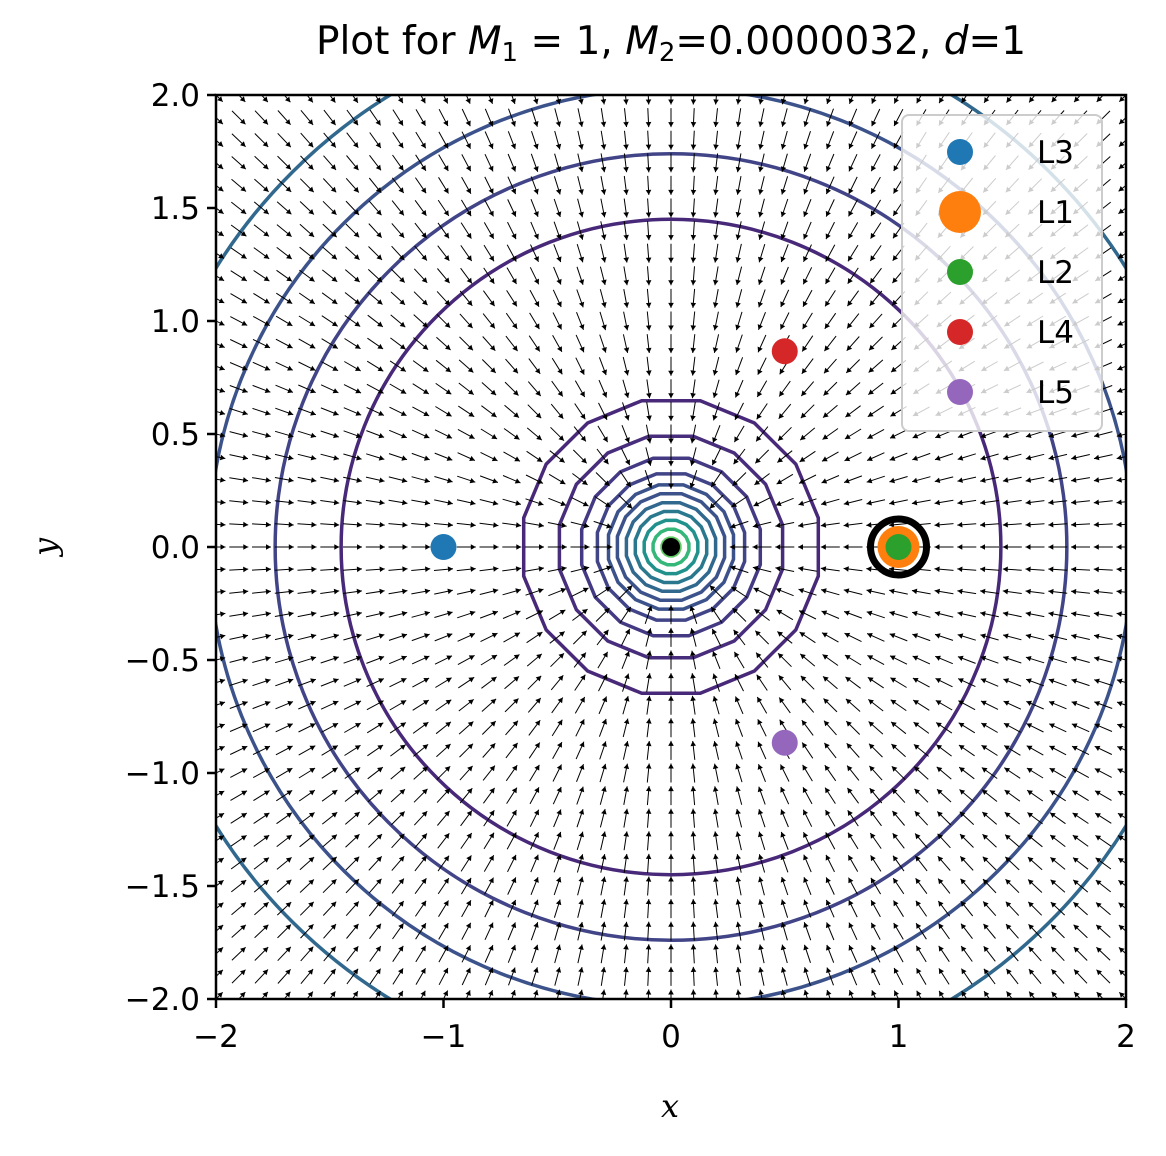 The width and height of the screenshot is (1166, 1156). I want to click on legend-marker-l1, so click(960, 212).